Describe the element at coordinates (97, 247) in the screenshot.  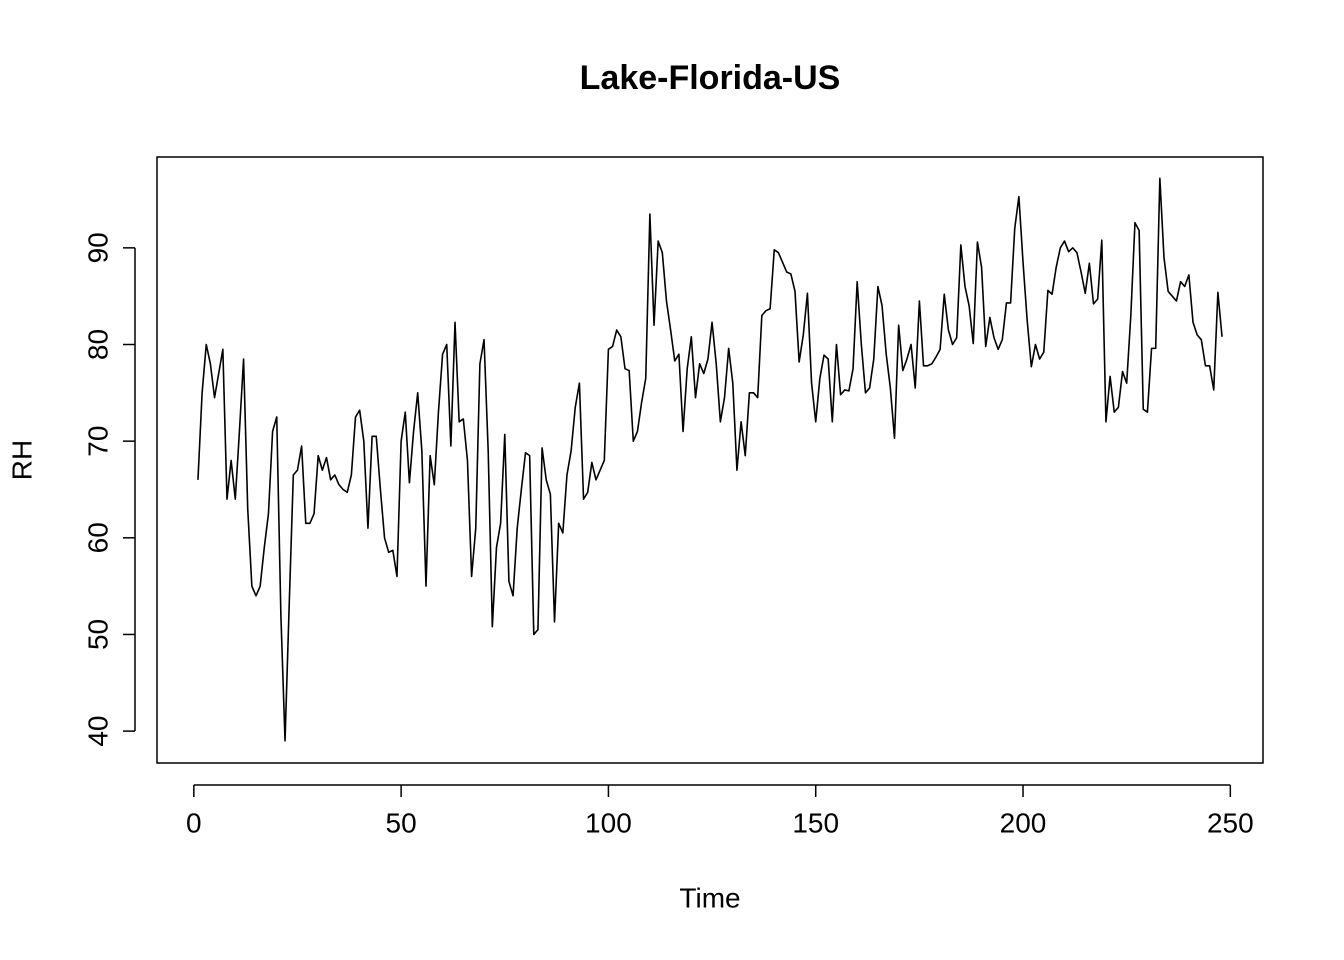
I see `y-tick-label: 90` at that location.